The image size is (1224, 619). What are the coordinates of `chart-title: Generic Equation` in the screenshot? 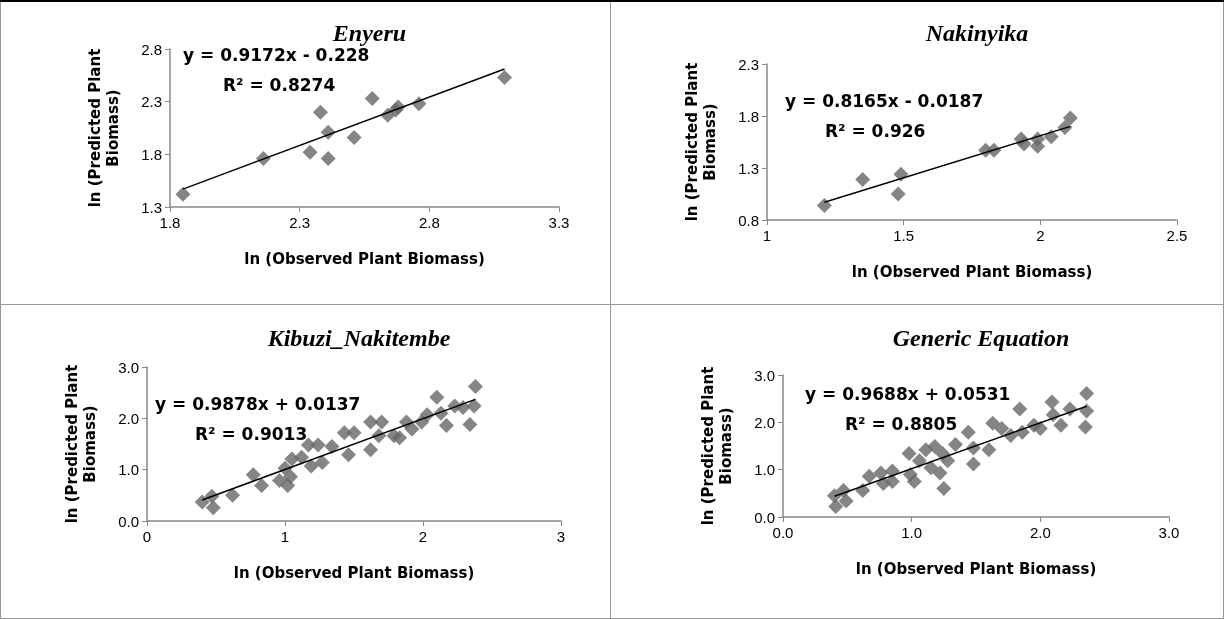 It's located at (981, 338).